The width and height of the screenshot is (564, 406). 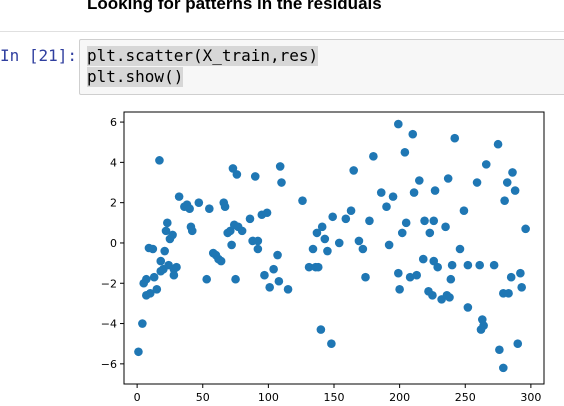 I want to click on cell-prompt: In [21]:, so click(x=39, y=55).